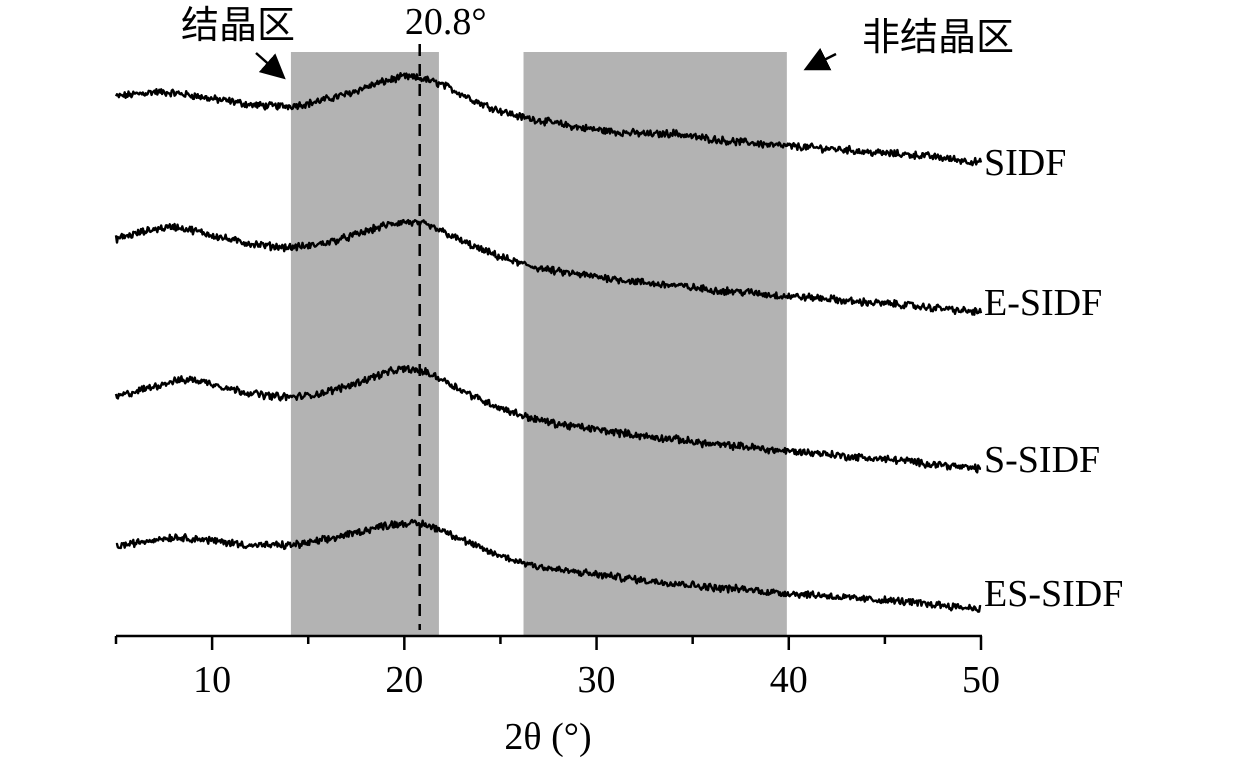 Image resolution: width=1260 pixels, height=761 pixels. I want to click on x-tick-label: 20, so click(404, 680).